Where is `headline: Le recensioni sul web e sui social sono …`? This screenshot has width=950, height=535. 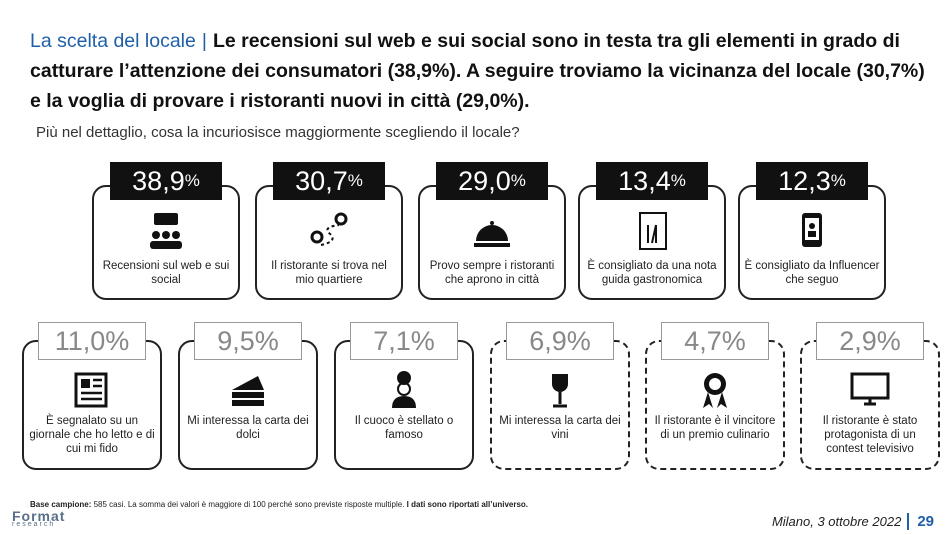 headline: Le recensioni sul web e sui social sono … is located at coordinates (477, 71).